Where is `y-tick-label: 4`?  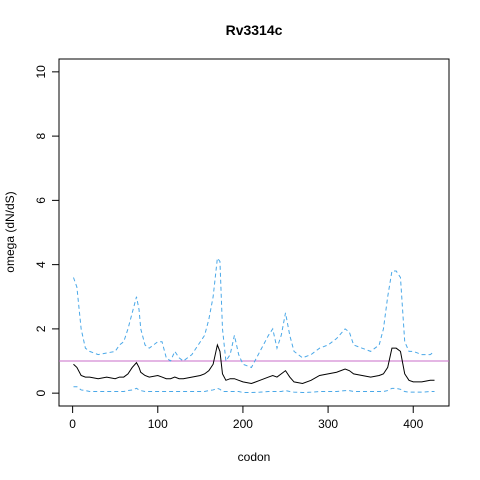 y-tick-label: 4 is located at coordinates (41, 264).